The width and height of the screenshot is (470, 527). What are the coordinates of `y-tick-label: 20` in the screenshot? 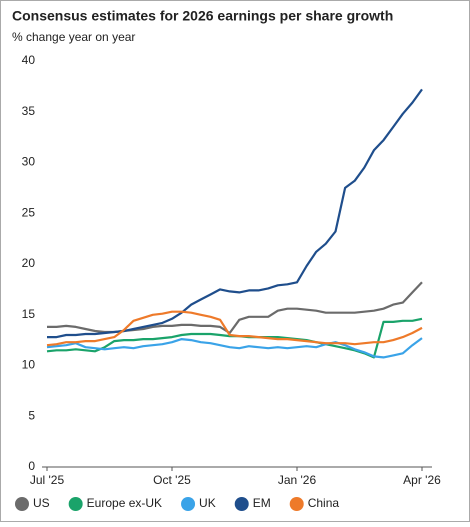 It's located at (29, 263).